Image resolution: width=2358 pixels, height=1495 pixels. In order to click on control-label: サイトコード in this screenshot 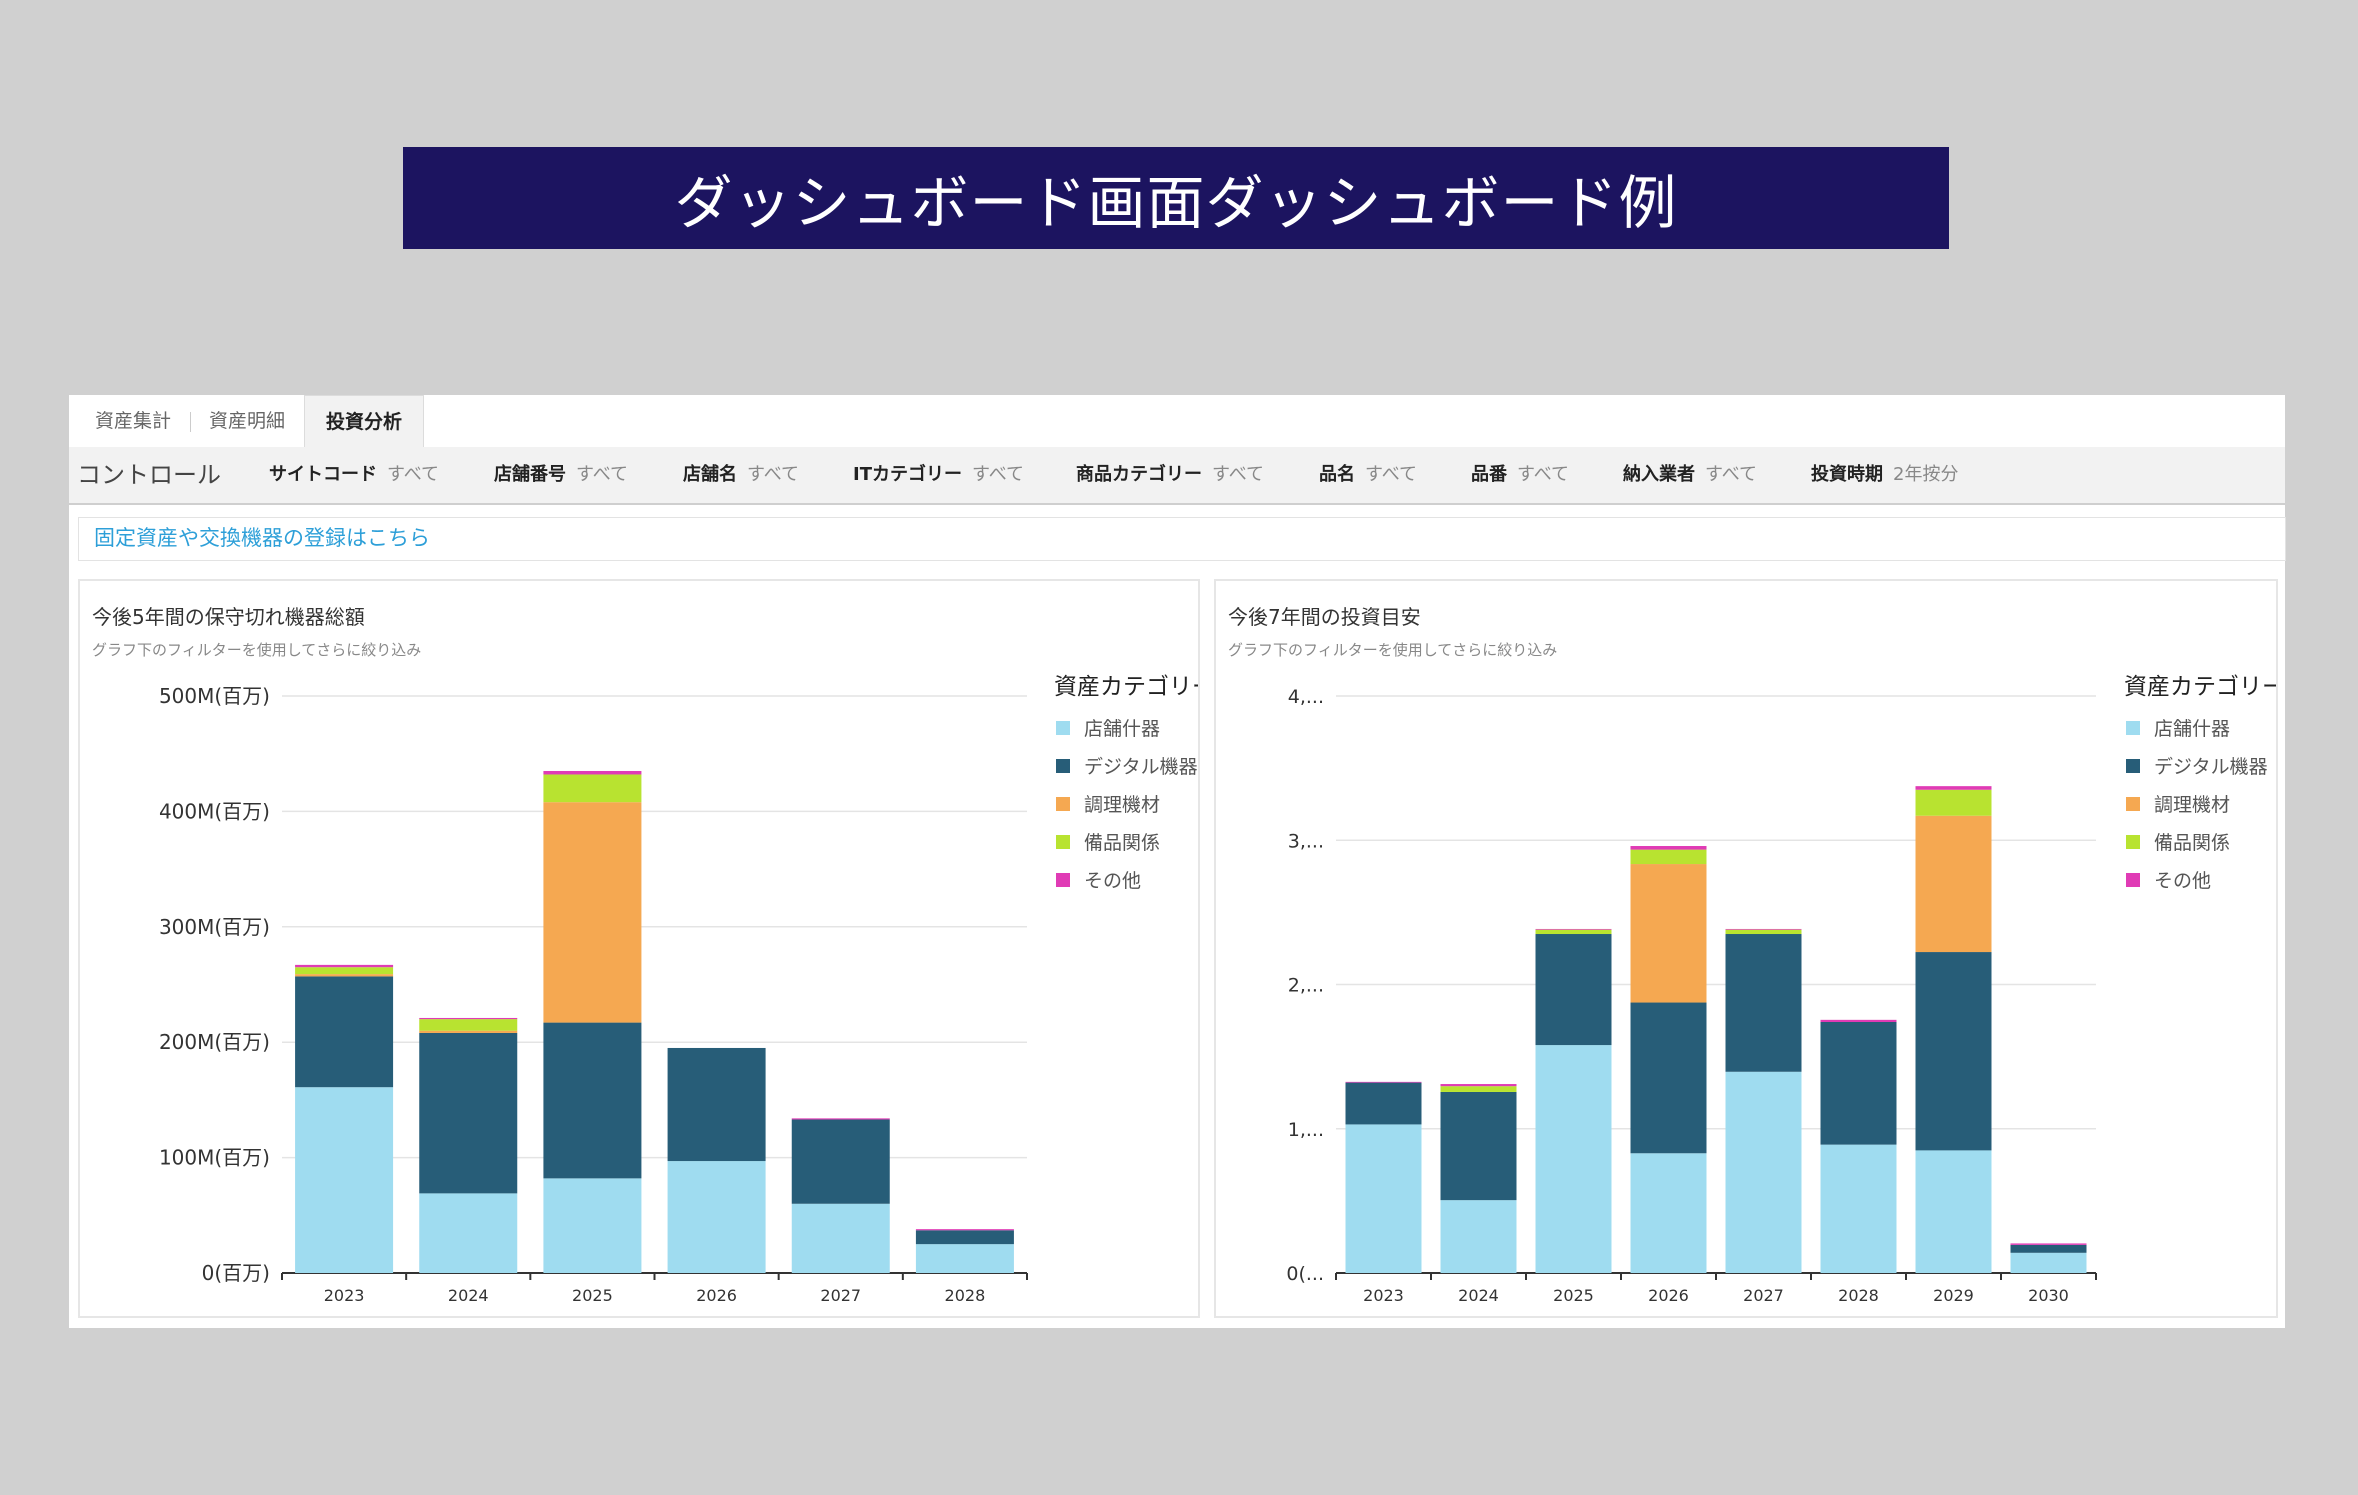, I will do `click(323, 474)`.